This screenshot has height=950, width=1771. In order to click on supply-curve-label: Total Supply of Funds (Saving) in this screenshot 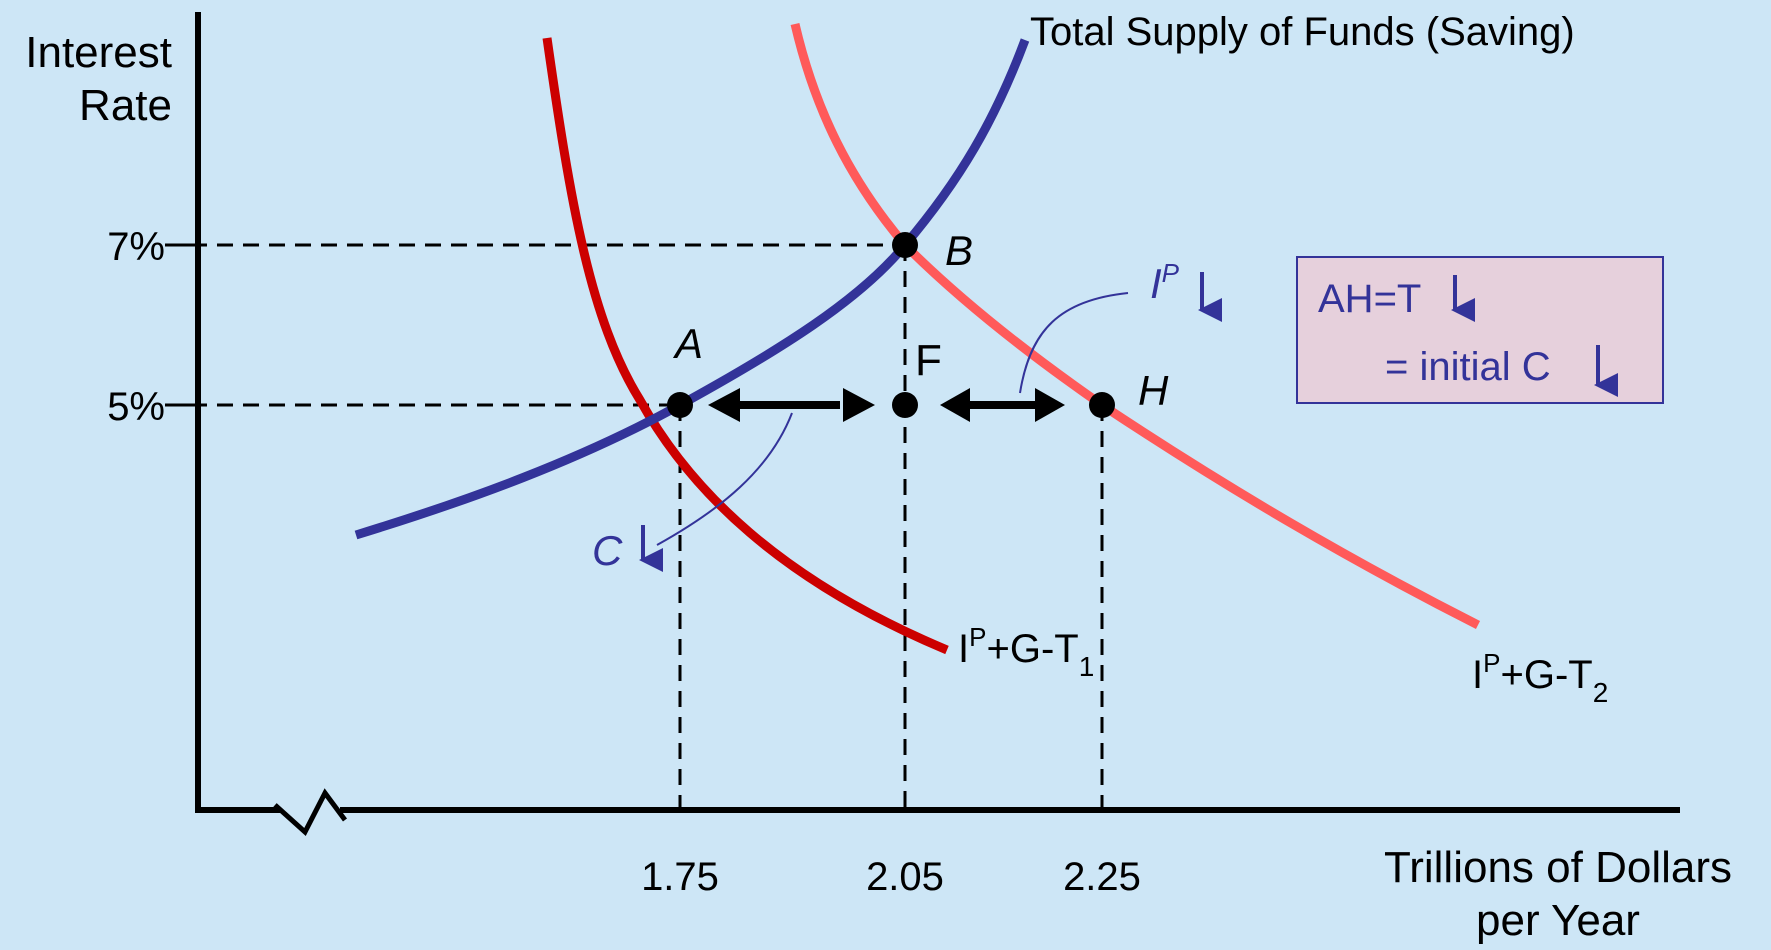, I will do `click(1302, 32)`.